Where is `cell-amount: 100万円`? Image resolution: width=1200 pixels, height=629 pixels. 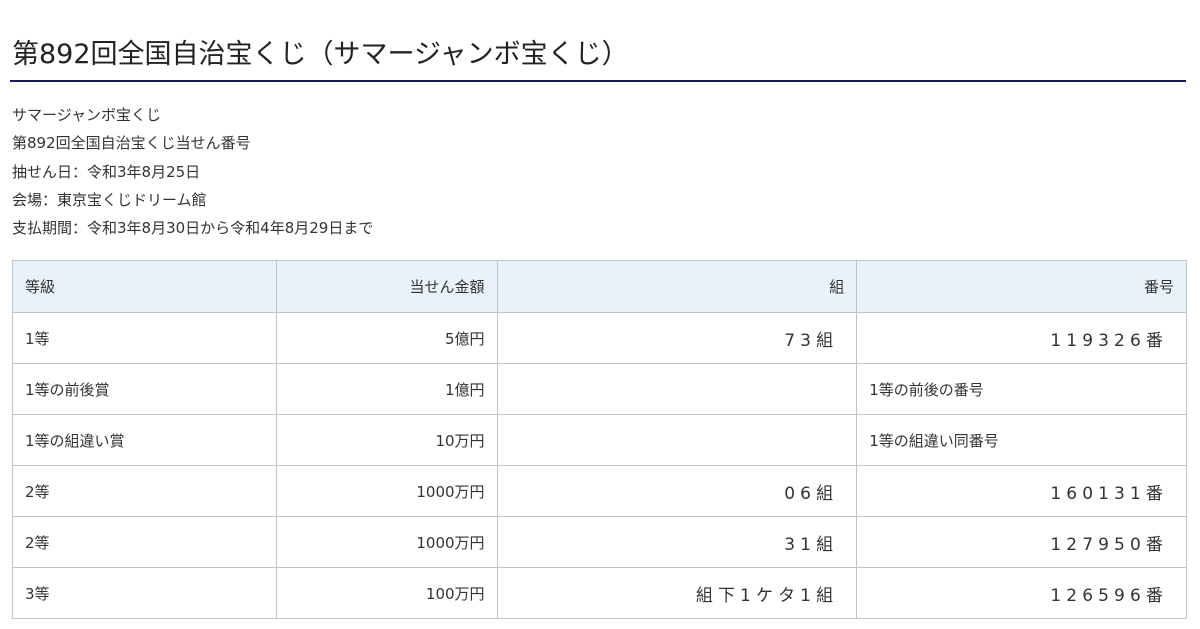
cell-amount: 100万円 is located at coordinates (386, 593).